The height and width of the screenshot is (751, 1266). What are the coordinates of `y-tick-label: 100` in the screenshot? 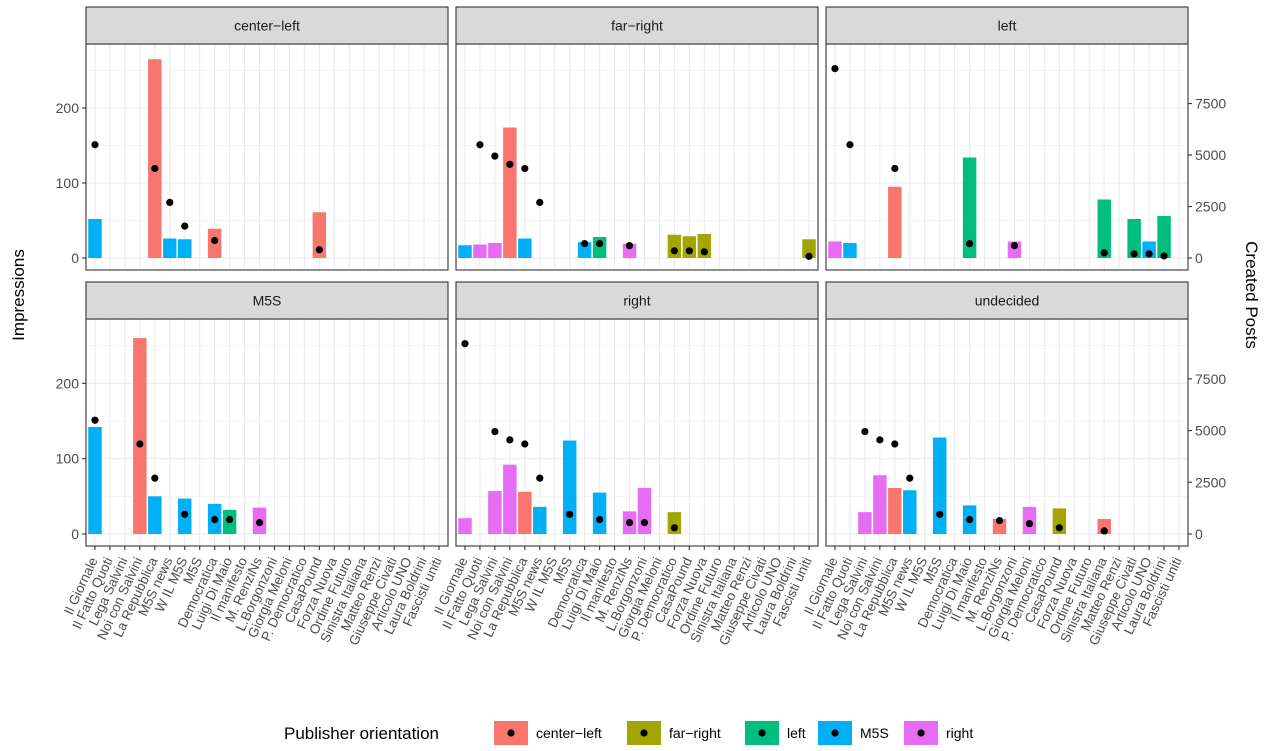 It's located at (68, 183).